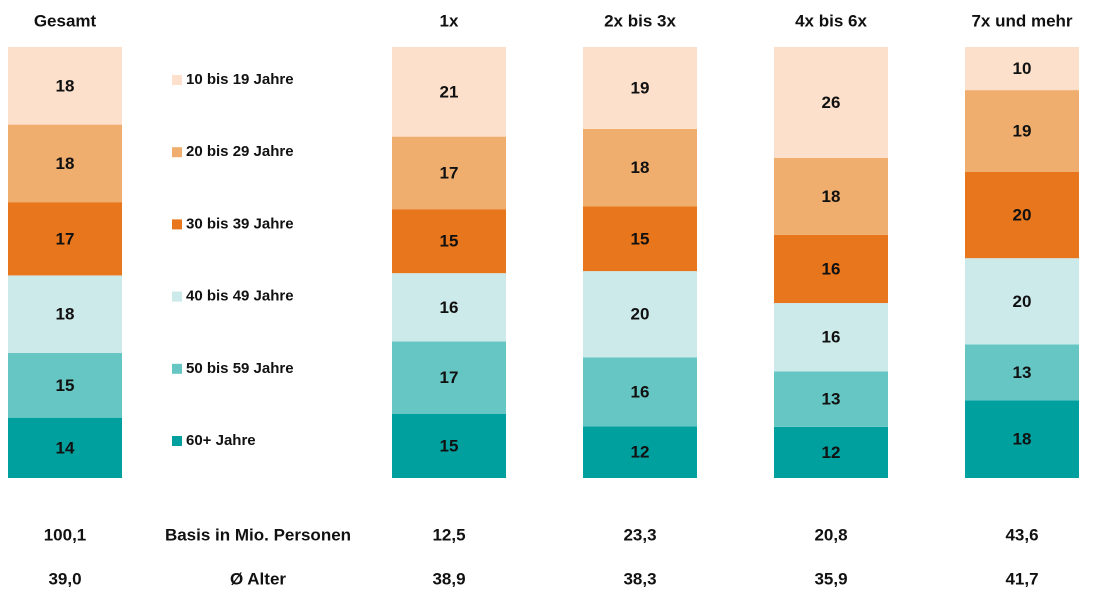  I want to click on value-label: 10, so click(1022, 68).